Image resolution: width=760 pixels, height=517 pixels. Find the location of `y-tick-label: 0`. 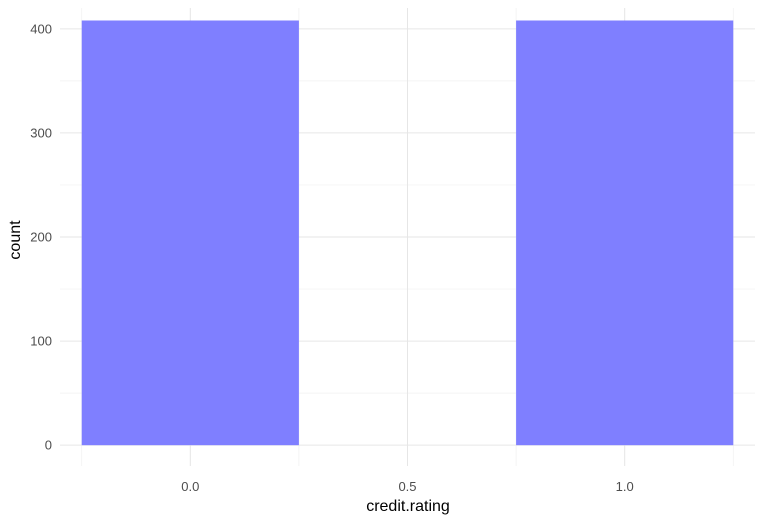

y-tick-label: 0 is located at coordinates (48, 445).